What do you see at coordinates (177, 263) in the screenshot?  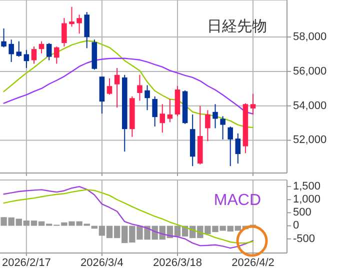 I see `x-tick-label: 2026/3/18` at bounding box center [177, 263].